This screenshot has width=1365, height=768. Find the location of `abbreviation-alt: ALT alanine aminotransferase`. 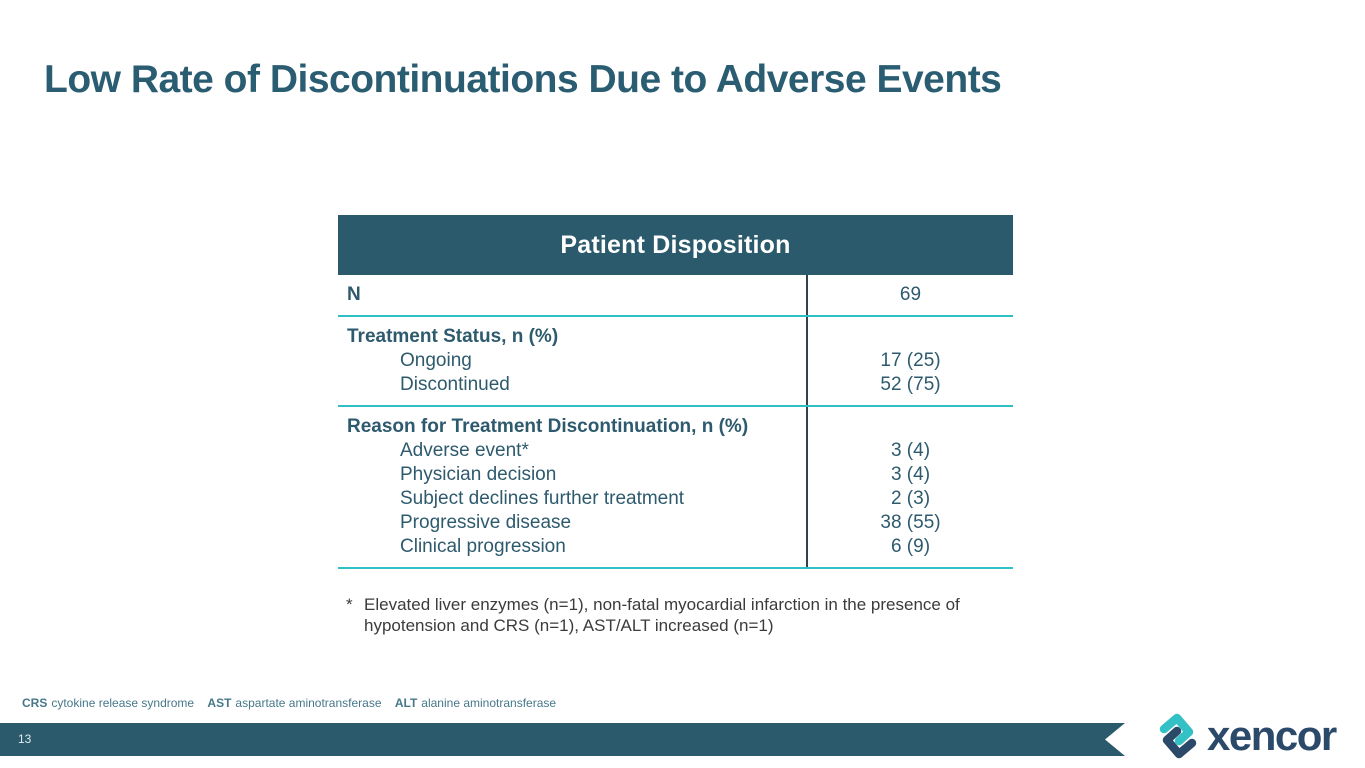

abbreviation-alt: ALT alanine aminotransferase is located at coordinates (475, 703).